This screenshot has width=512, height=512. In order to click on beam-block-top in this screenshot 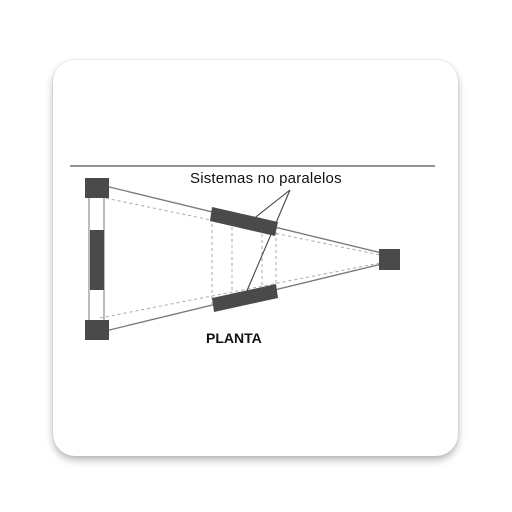, I will do `click(244, 221)`.